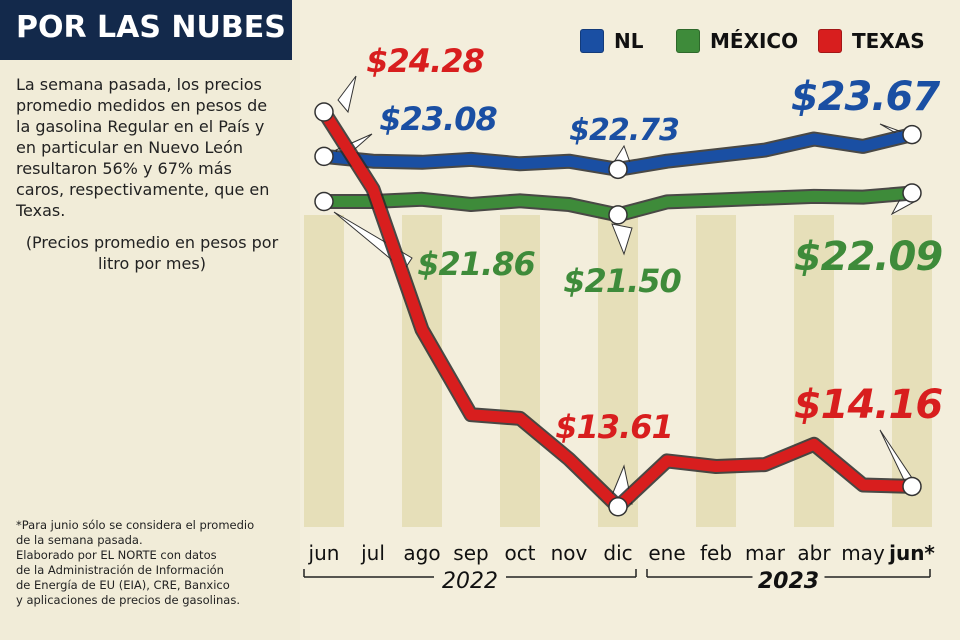 The width and height of the screenshot is (960, 640). What do you see at coordinates (116, 555) in the screenshot?
I see `footnote-line: Elaborado por EL NORTE con datos` at bounding box center [116, 555].